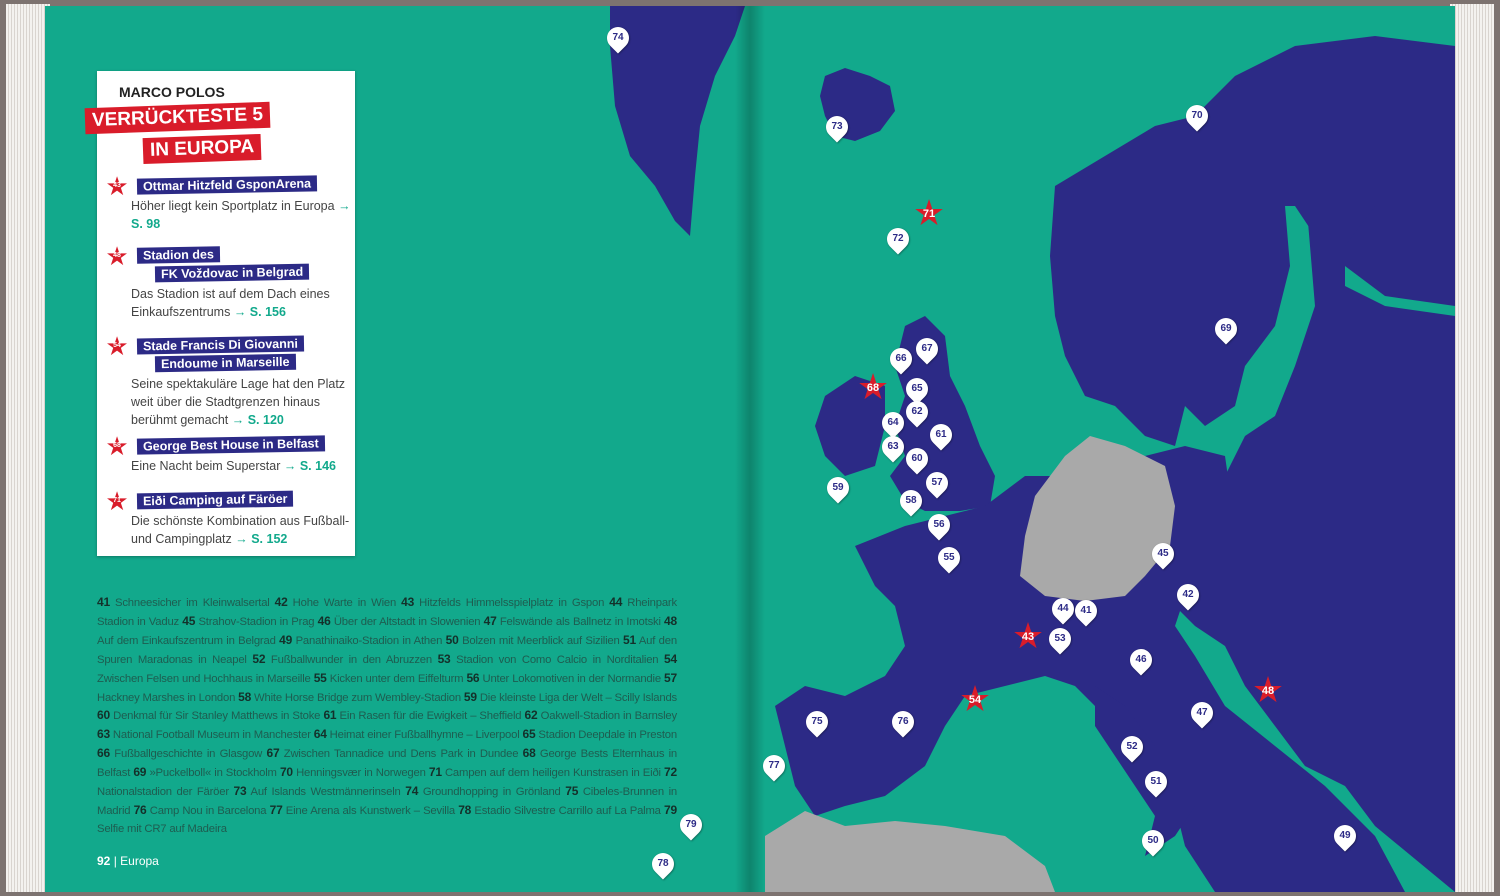 The width and height of the screenshot is (1500, 896). I want to click on map-pin-icon: 49, so click(1345, 836).